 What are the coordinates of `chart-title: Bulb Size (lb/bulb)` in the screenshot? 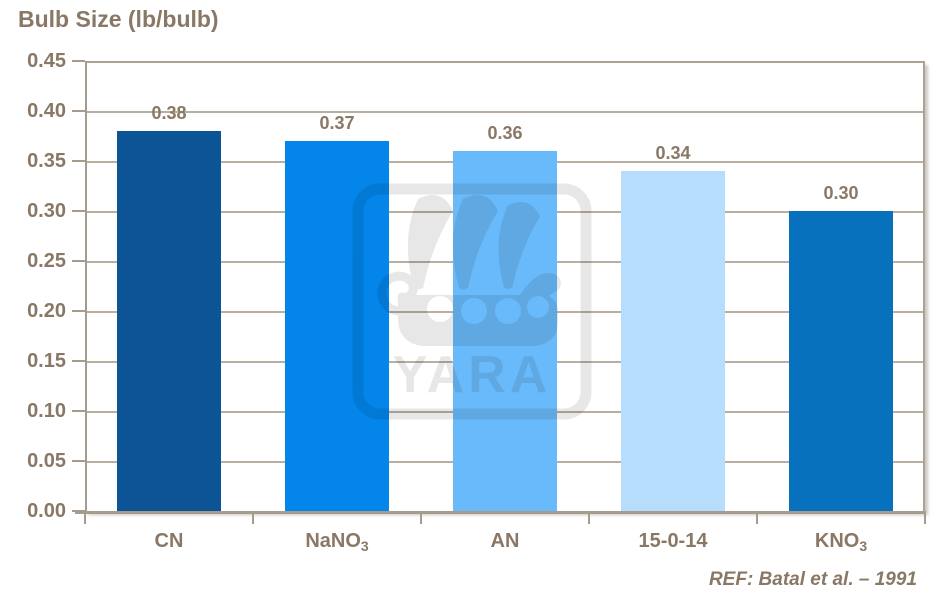 It's located at (118, 19).